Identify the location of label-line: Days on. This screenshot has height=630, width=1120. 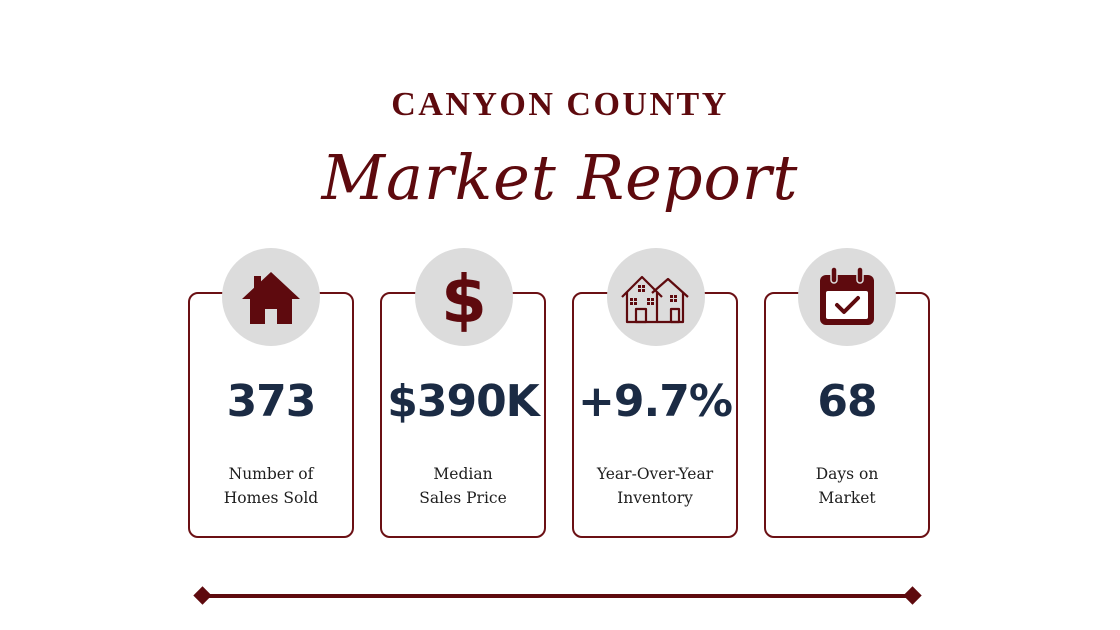
(847, 474).